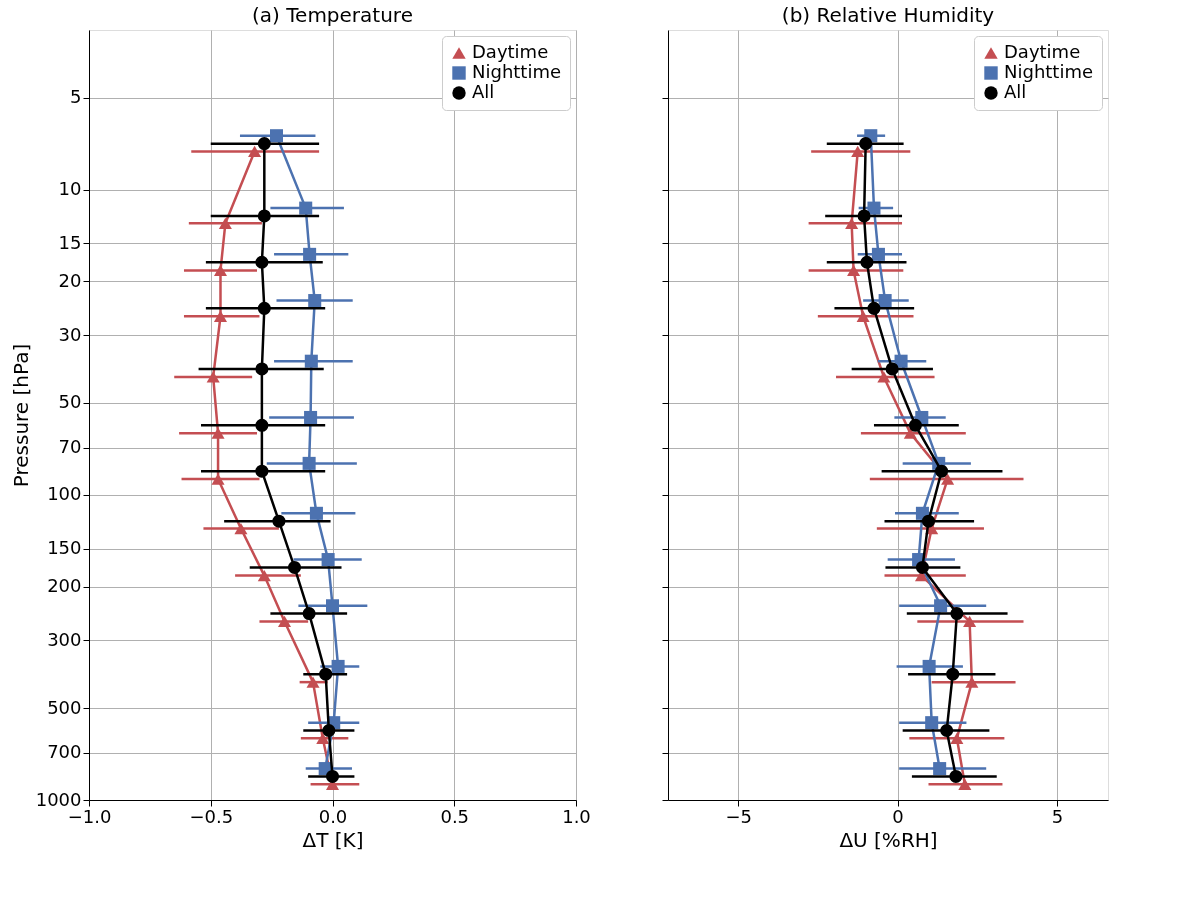  Describe the element at coordinates (1057, 816) in the screenshot. I see `x-tick-label: 5` at that location.